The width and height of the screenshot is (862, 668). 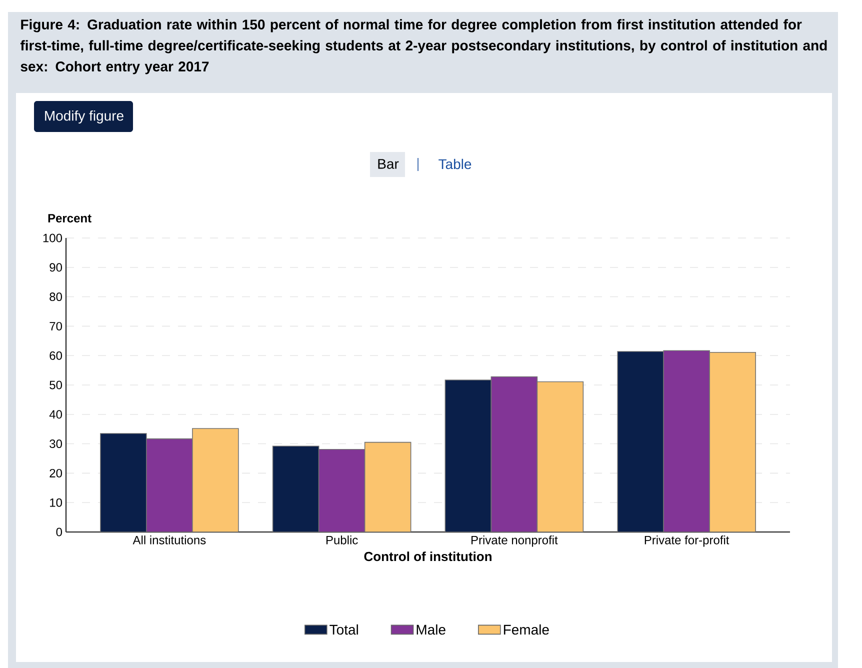 I want to click on y-tick-label: 30, so click(x=56, y=444).